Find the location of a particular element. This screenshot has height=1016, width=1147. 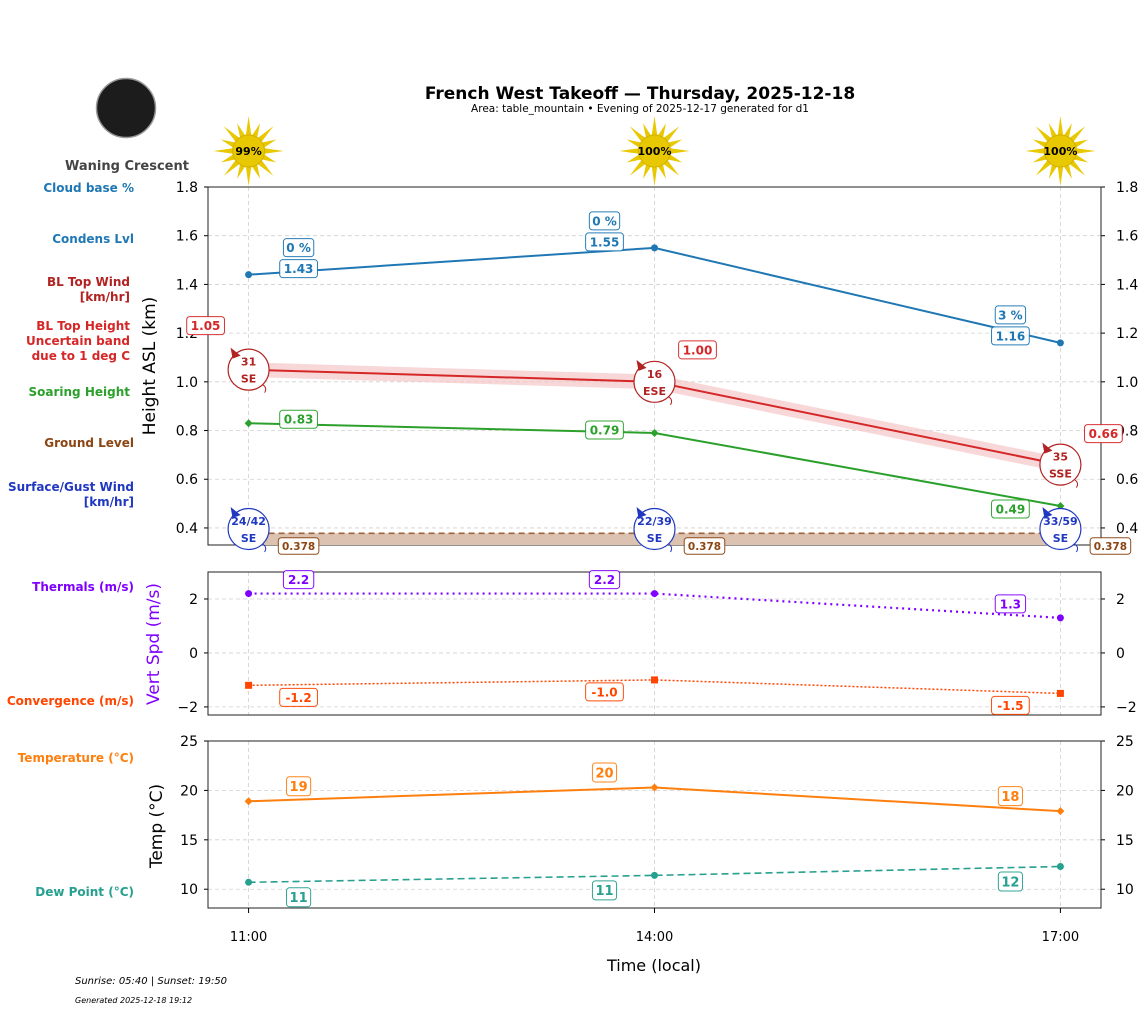

temperature-label: 19 is located at coordinates (299, 787).